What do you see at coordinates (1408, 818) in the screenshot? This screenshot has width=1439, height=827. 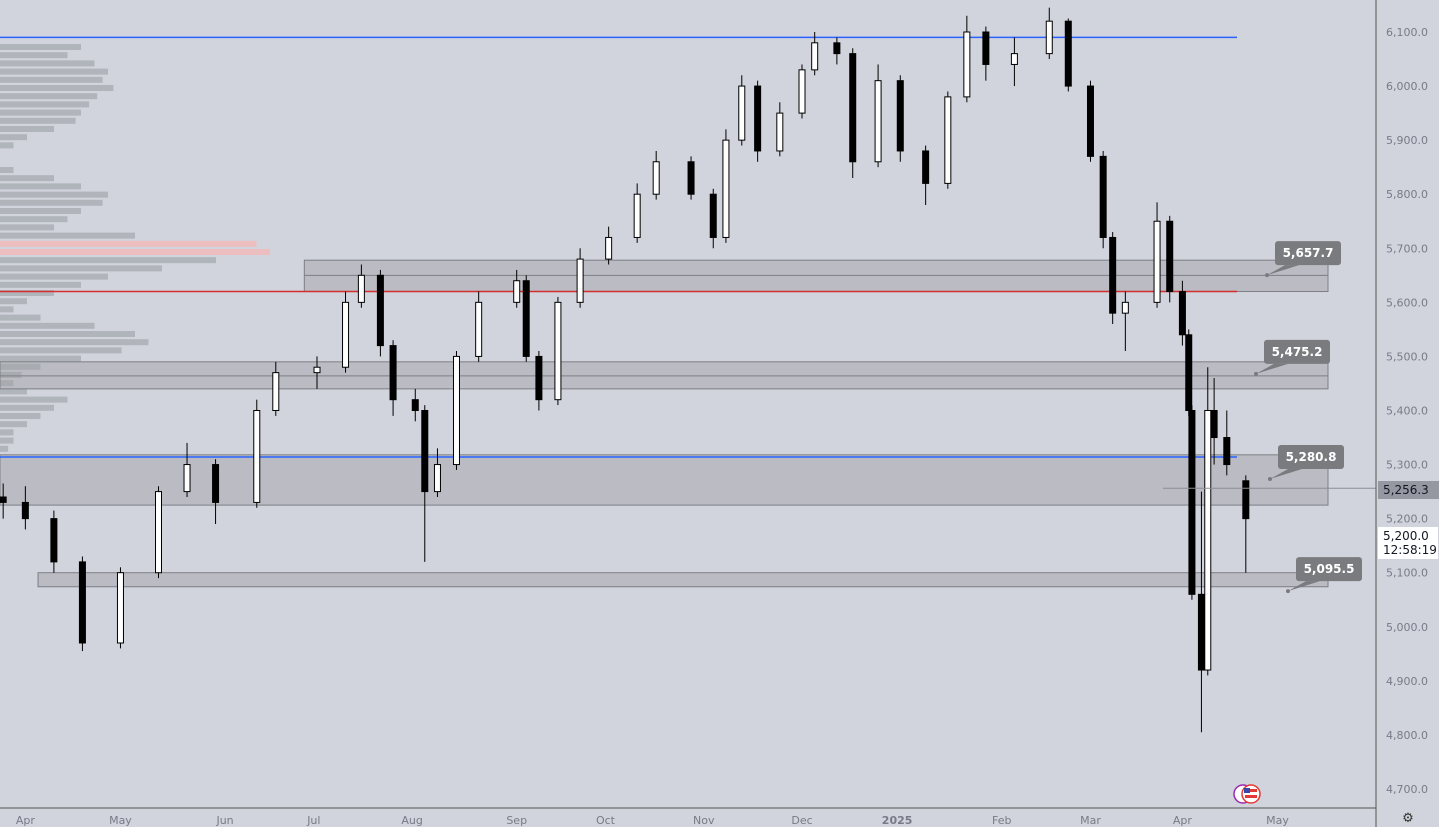 I see `settings-icon: ⚙` at bounding box center [1408, 818].